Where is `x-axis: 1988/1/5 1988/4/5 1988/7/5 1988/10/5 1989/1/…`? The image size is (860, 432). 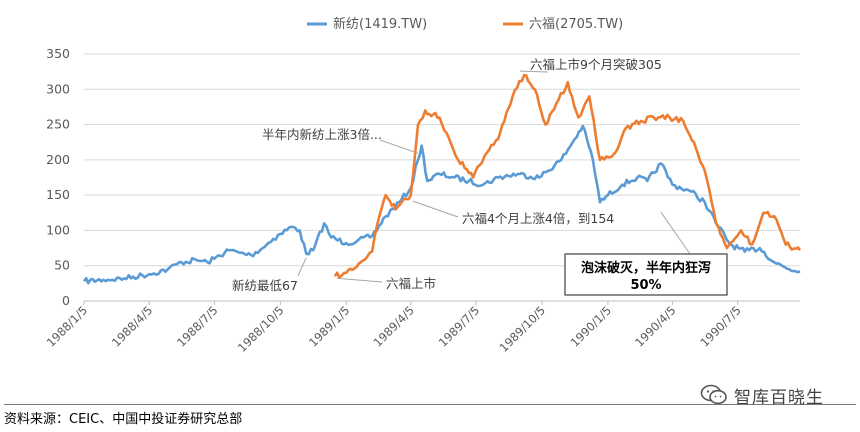
x-axis: 1988/1/5 1988/4/5 1988/7/5 1988/10/5 1989/1/… is located at coordinates (394, 328).